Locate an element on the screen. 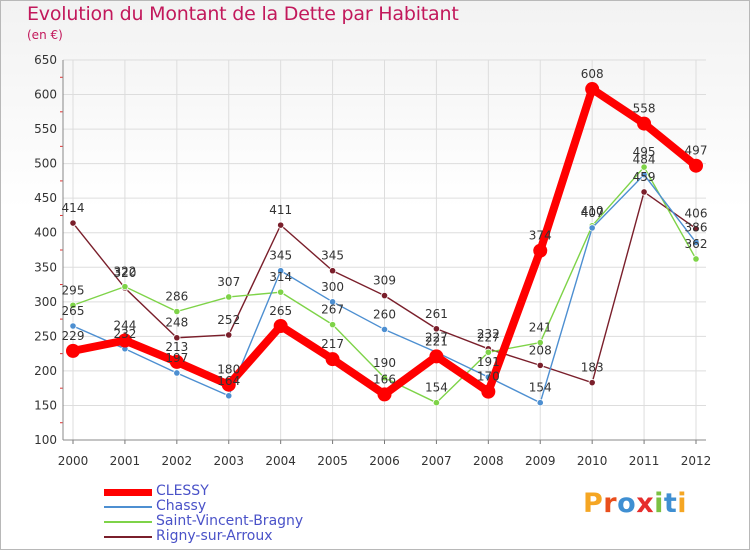 This screenshot has width=750, height=550. data-label: 608 is located at coordinates (592, 74).